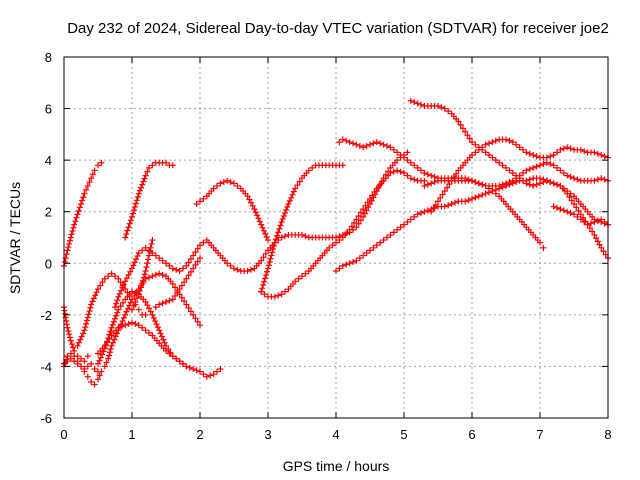  Describe the element at coordinates (46, 366) in the screenshot. I see `y-tick-label: -4` at that location.